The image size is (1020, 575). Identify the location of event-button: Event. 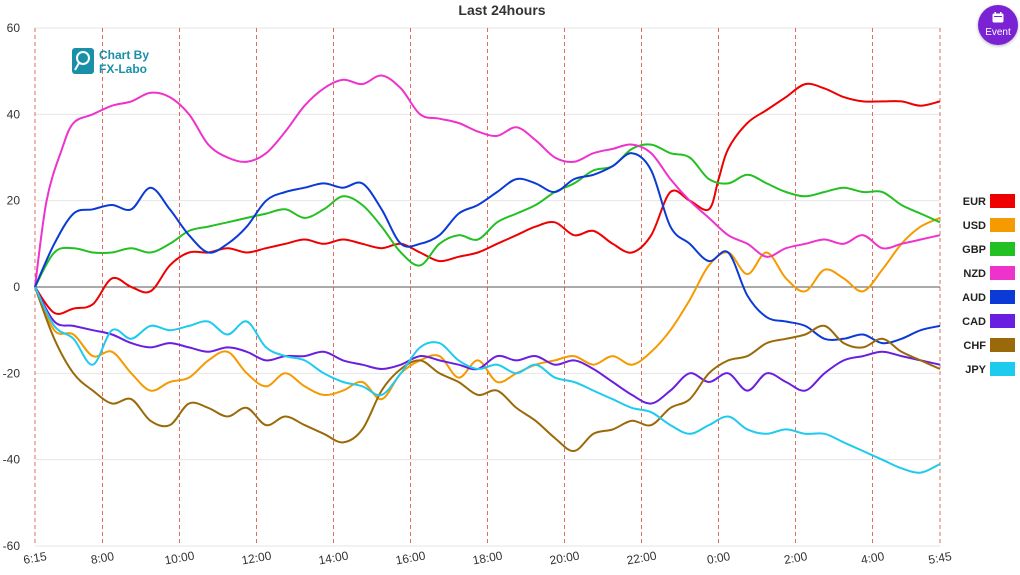
(998, 25).